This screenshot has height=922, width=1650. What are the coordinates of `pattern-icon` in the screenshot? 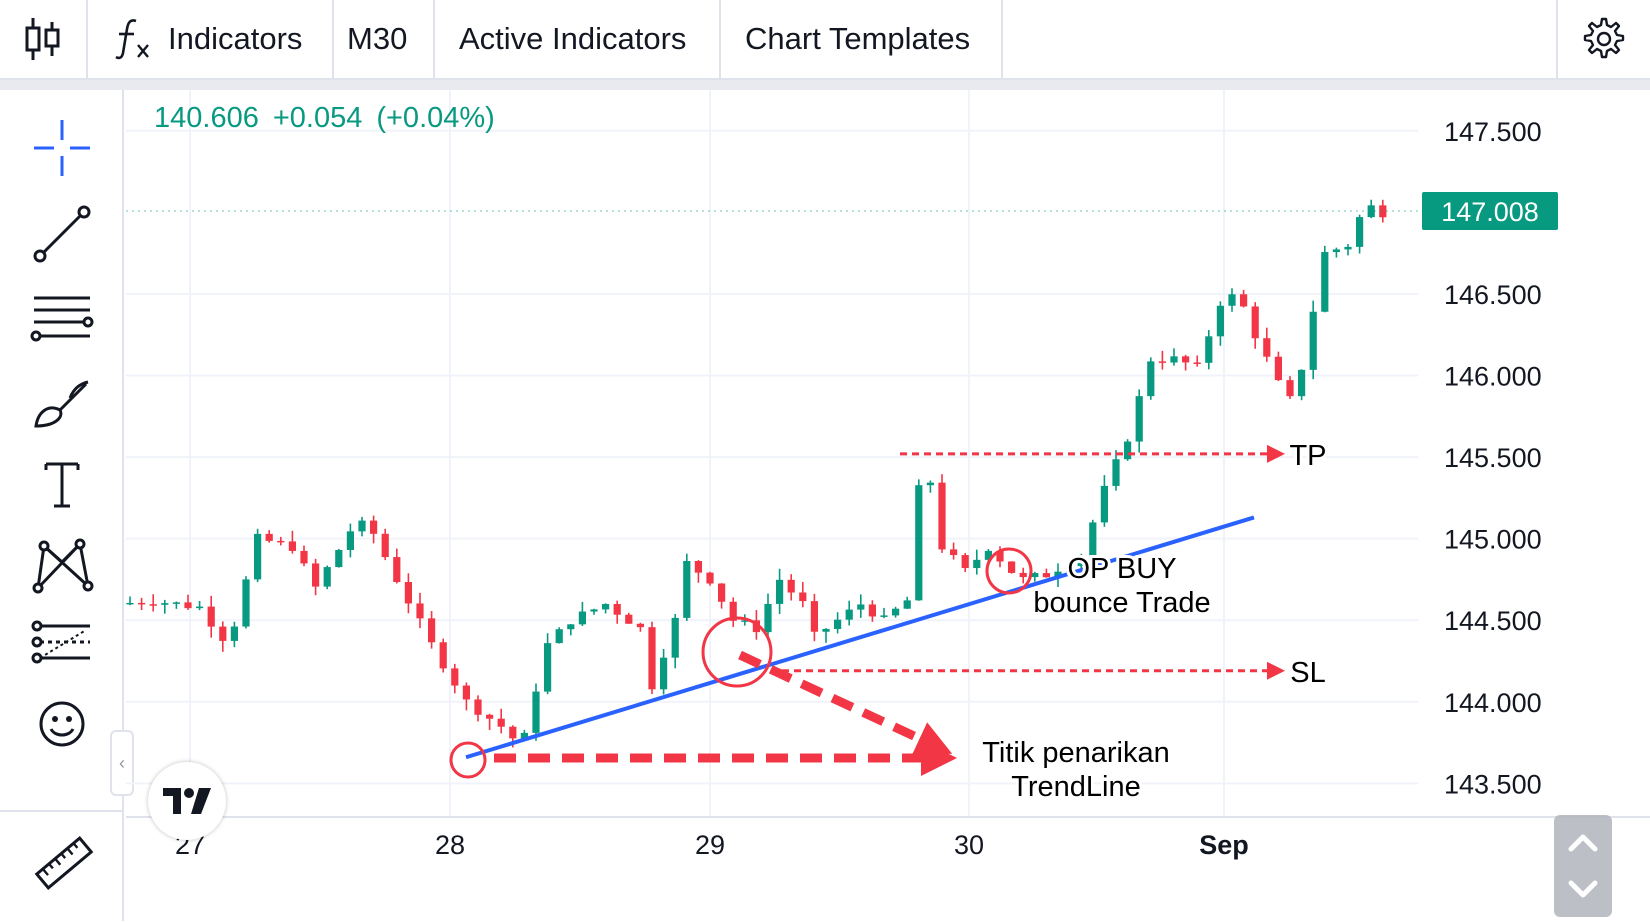 It's located at (63, 566).